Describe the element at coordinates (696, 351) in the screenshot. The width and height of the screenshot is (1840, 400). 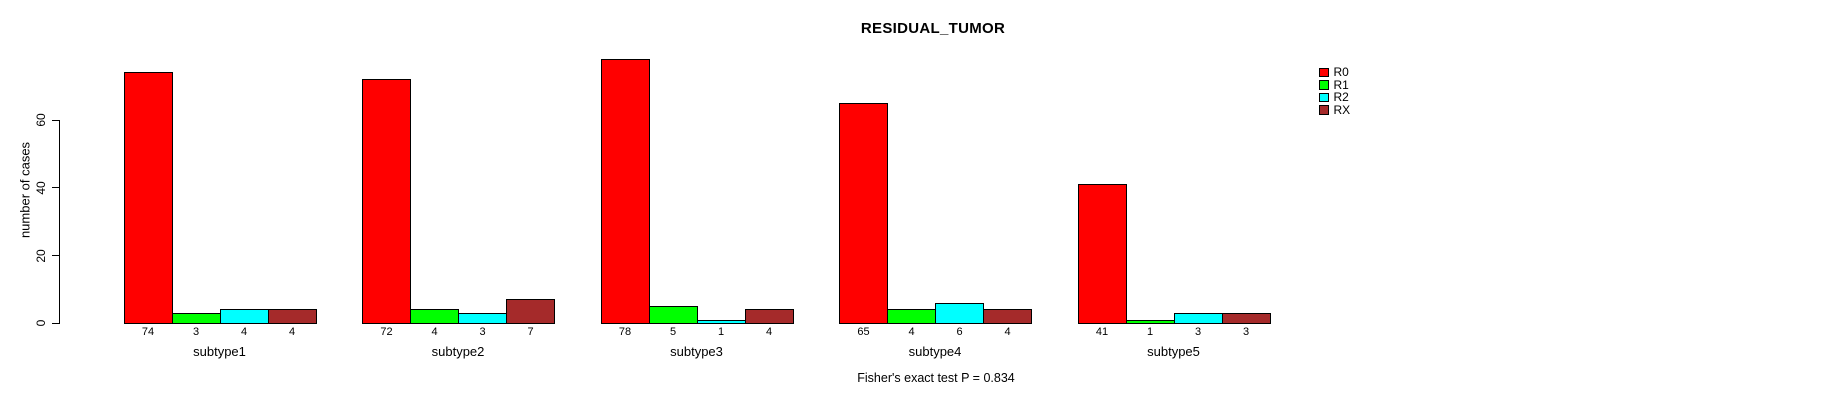
I see `category-label-subtype3: subtype3` at that location.